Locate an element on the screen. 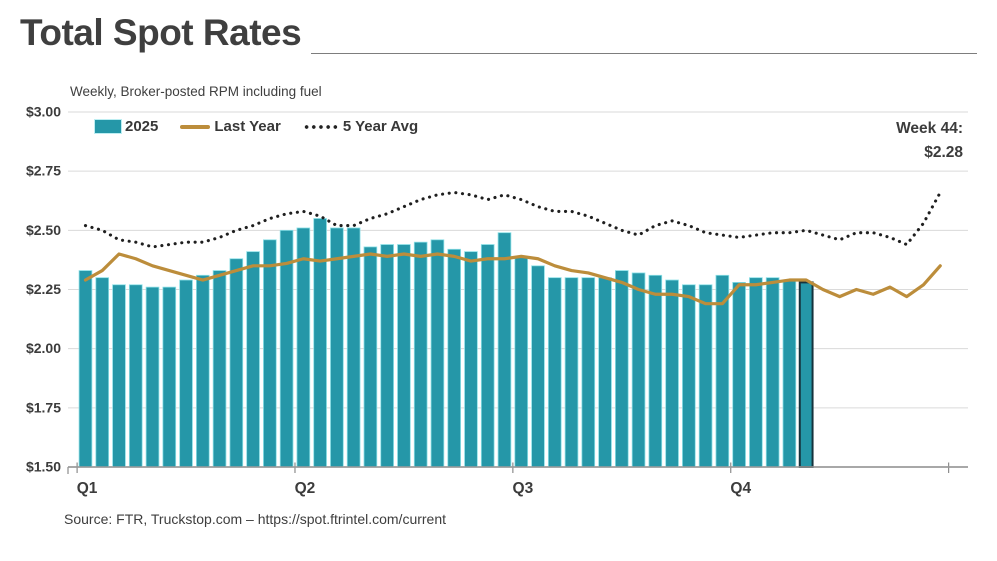  title-rule is located at coordinates (500, 53).